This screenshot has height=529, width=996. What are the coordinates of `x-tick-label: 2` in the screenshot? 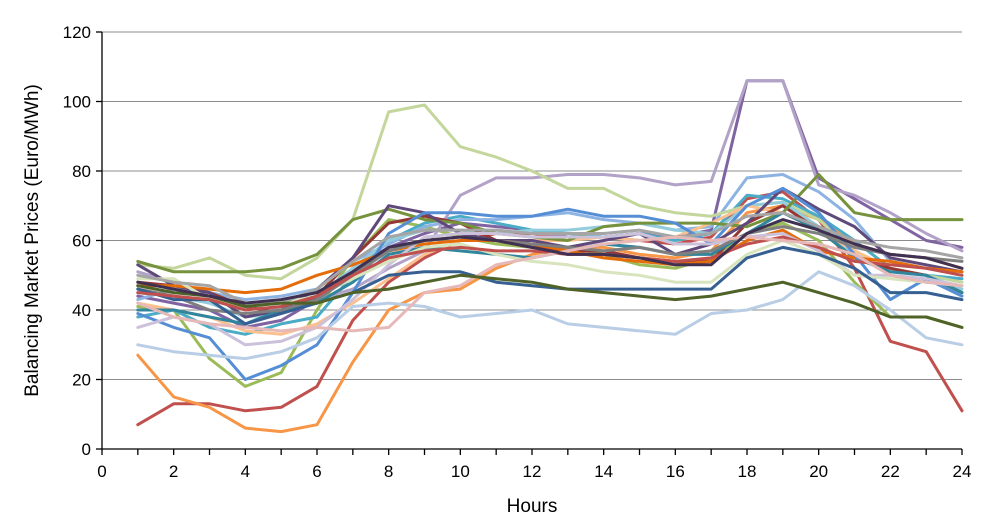 It's located at (173, 471).